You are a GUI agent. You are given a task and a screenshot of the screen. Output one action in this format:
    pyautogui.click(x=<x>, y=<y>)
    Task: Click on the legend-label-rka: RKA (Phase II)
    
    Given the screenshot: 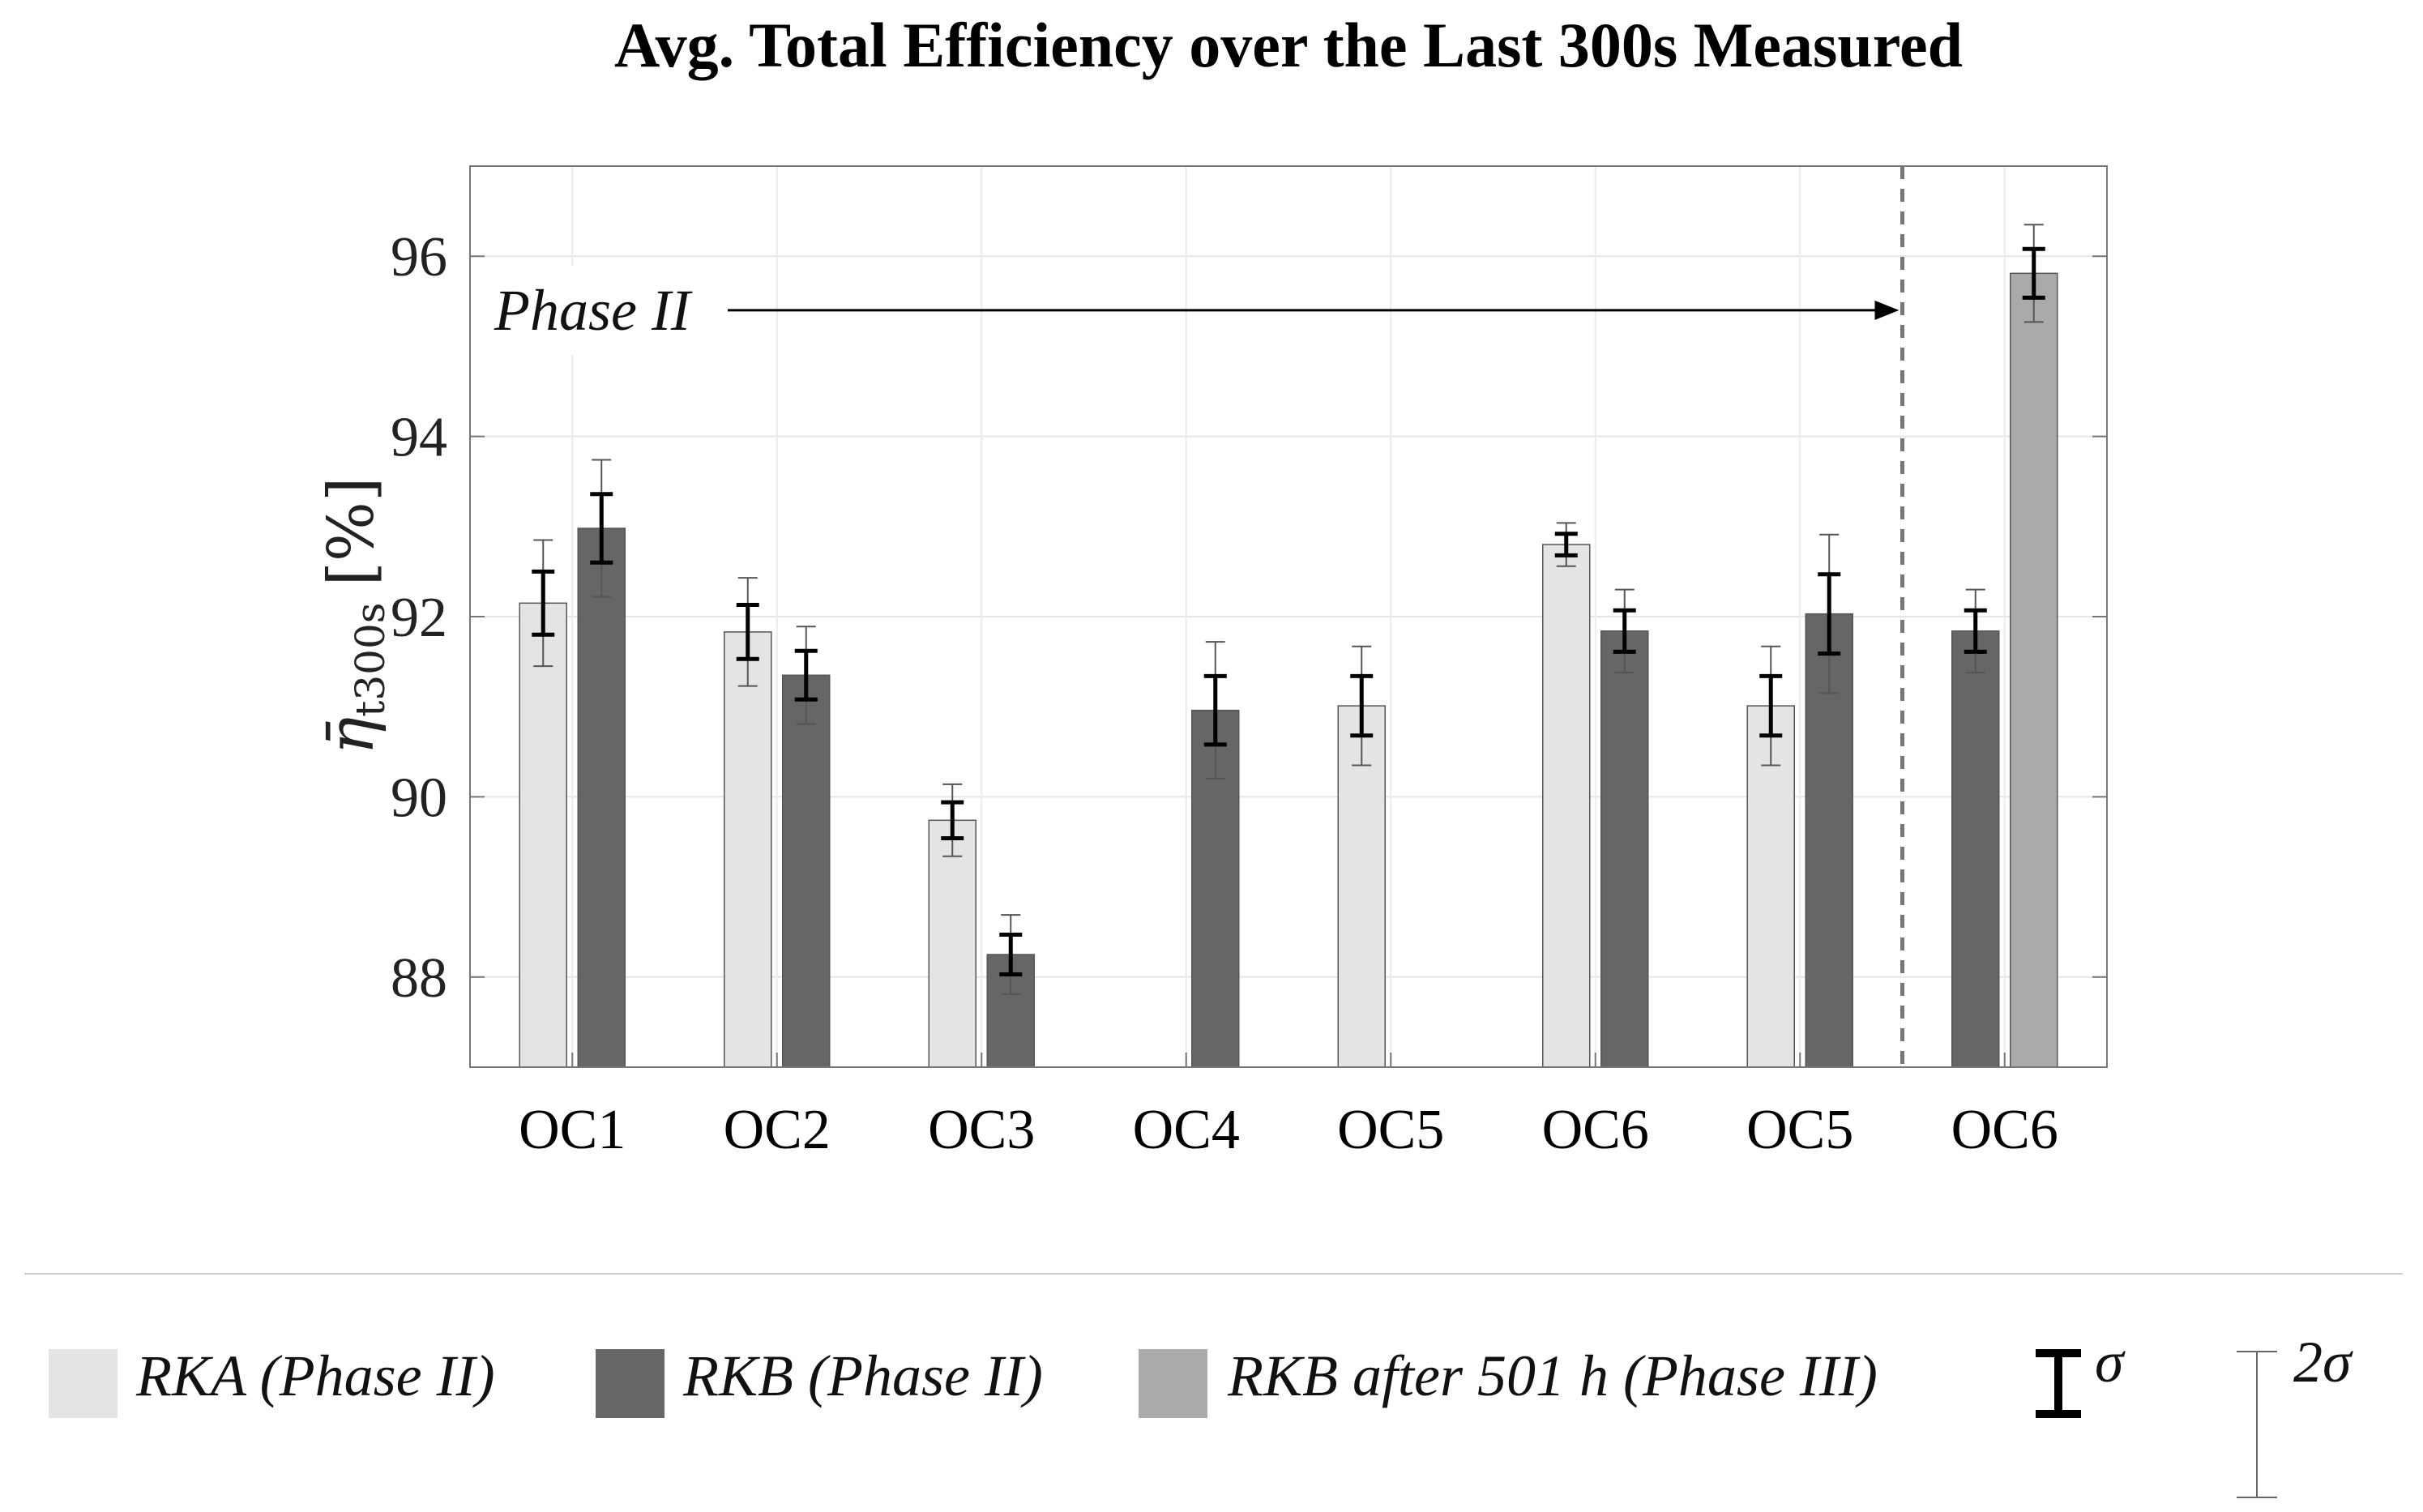 What is the action you would take?
    pyautogui.click(x=315, y=1375)
    